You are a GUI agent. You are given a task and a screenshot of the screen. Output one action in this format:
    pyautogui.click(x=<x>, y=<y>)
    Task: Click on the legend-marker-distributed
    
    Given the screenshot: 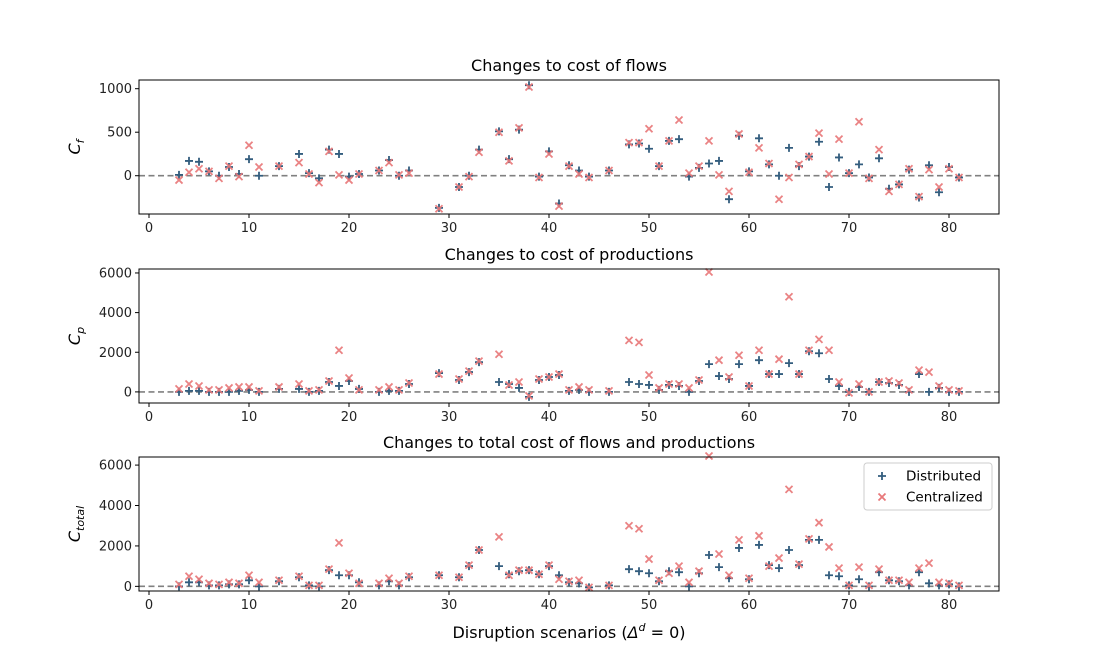 What is the action you would take?
    pyautogui.click(x=882, y=476)
    